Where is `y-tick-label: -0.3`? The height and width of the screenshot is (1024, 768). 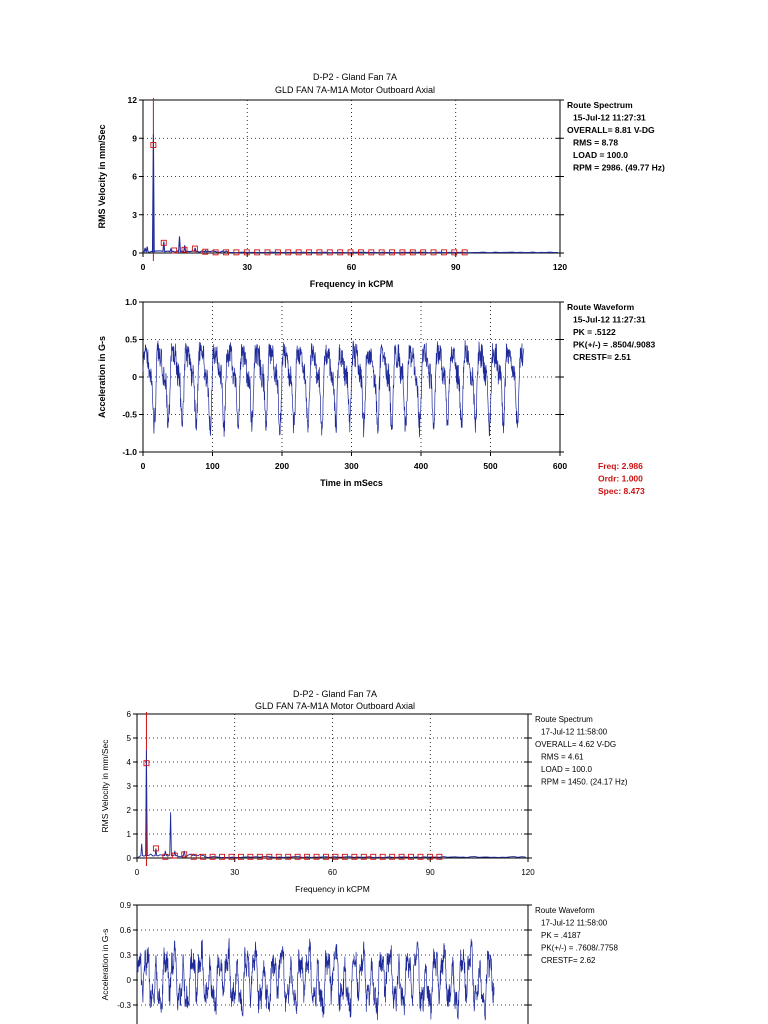
y-tick-label: -0.3 is located at coordinates (124, 1005).